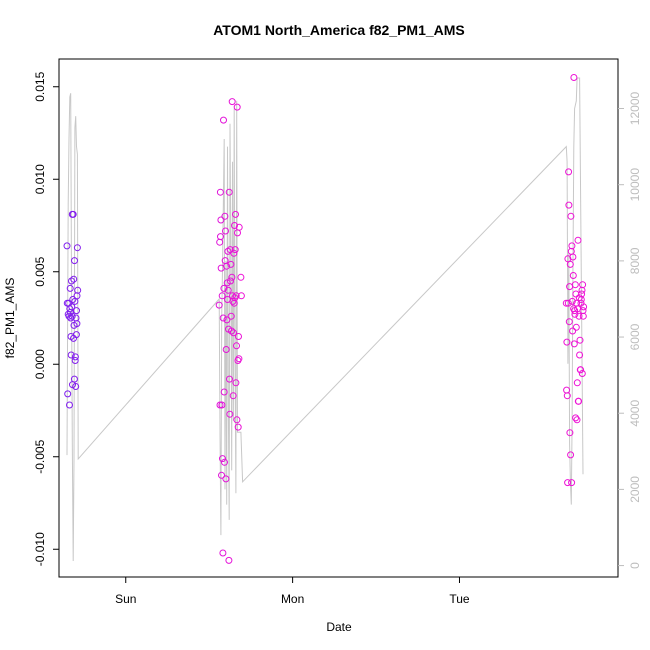 The height and width of the screenshot is (650, 650). I want to click on x-axis: Sun Mon Tue, so click(292, 591).